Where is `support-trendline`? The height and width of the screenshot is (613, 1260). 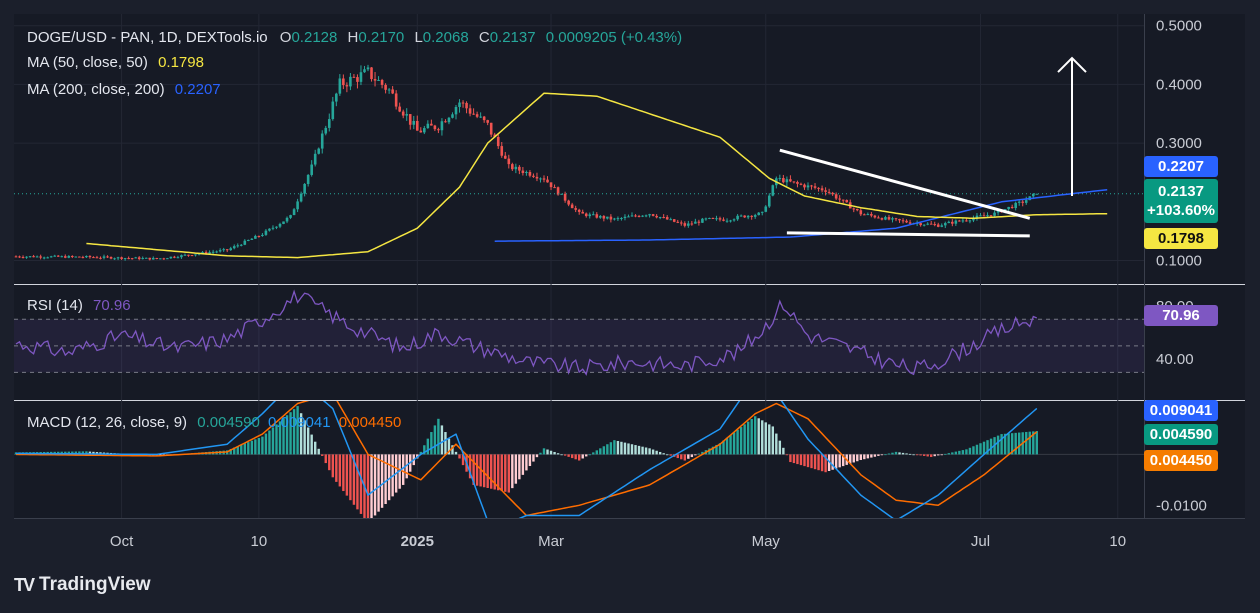
support-trendline is located at coordinates (908, 234).